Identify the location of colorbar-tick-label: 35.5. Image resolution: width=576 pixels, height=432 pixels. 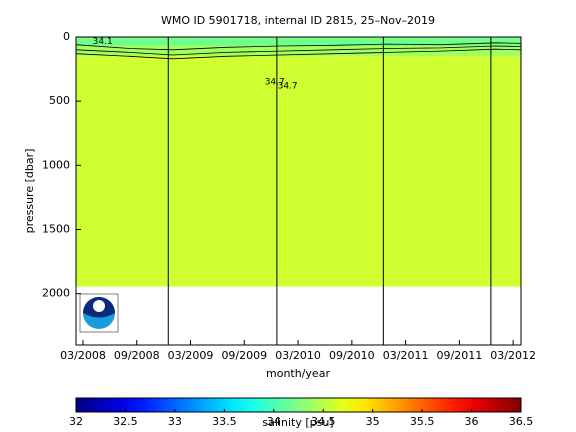
(422, 421).